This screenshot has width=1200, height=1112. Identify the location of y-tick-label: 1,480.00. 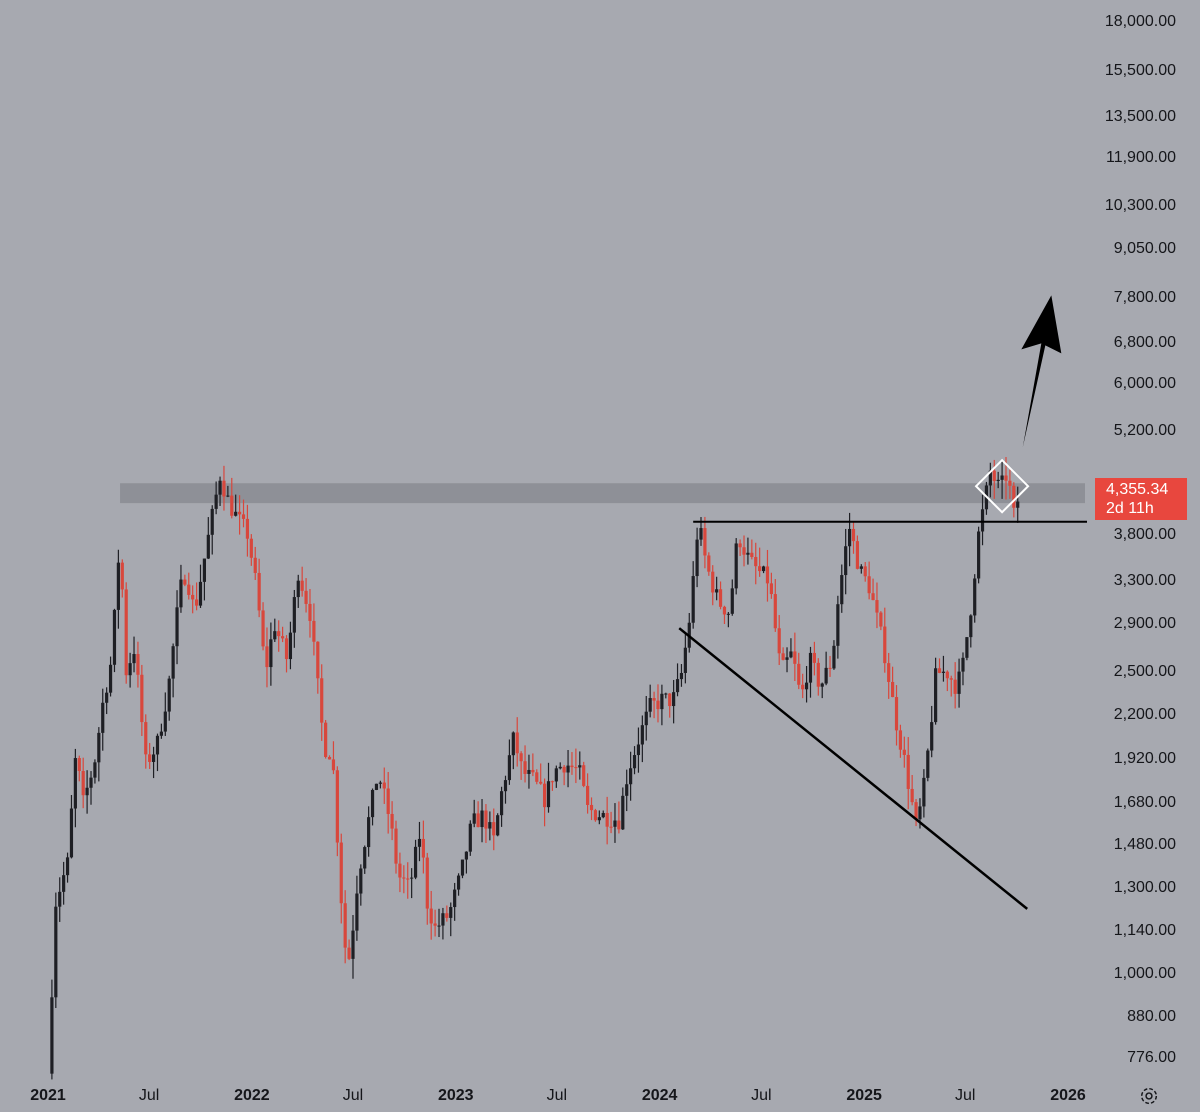
(1144, 845).